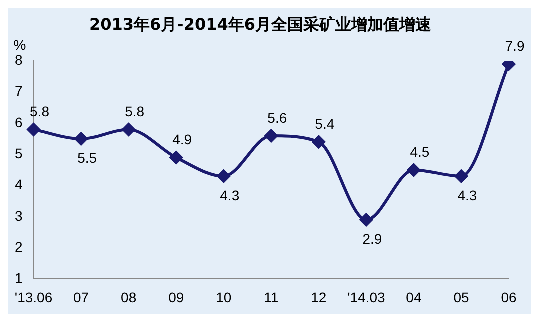 This screenshot has width=539, height=322. I want to click on data-label: 7.9, so click(515, 46).